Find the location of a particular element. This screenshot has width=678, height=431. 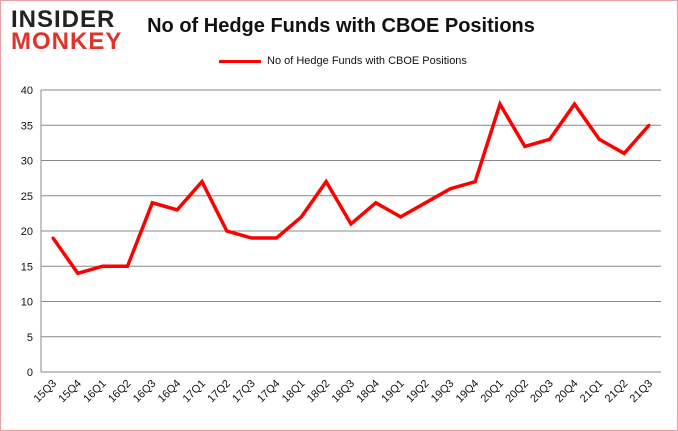

x-tick-label: 18Q4 is located at coordinates (368, 392).